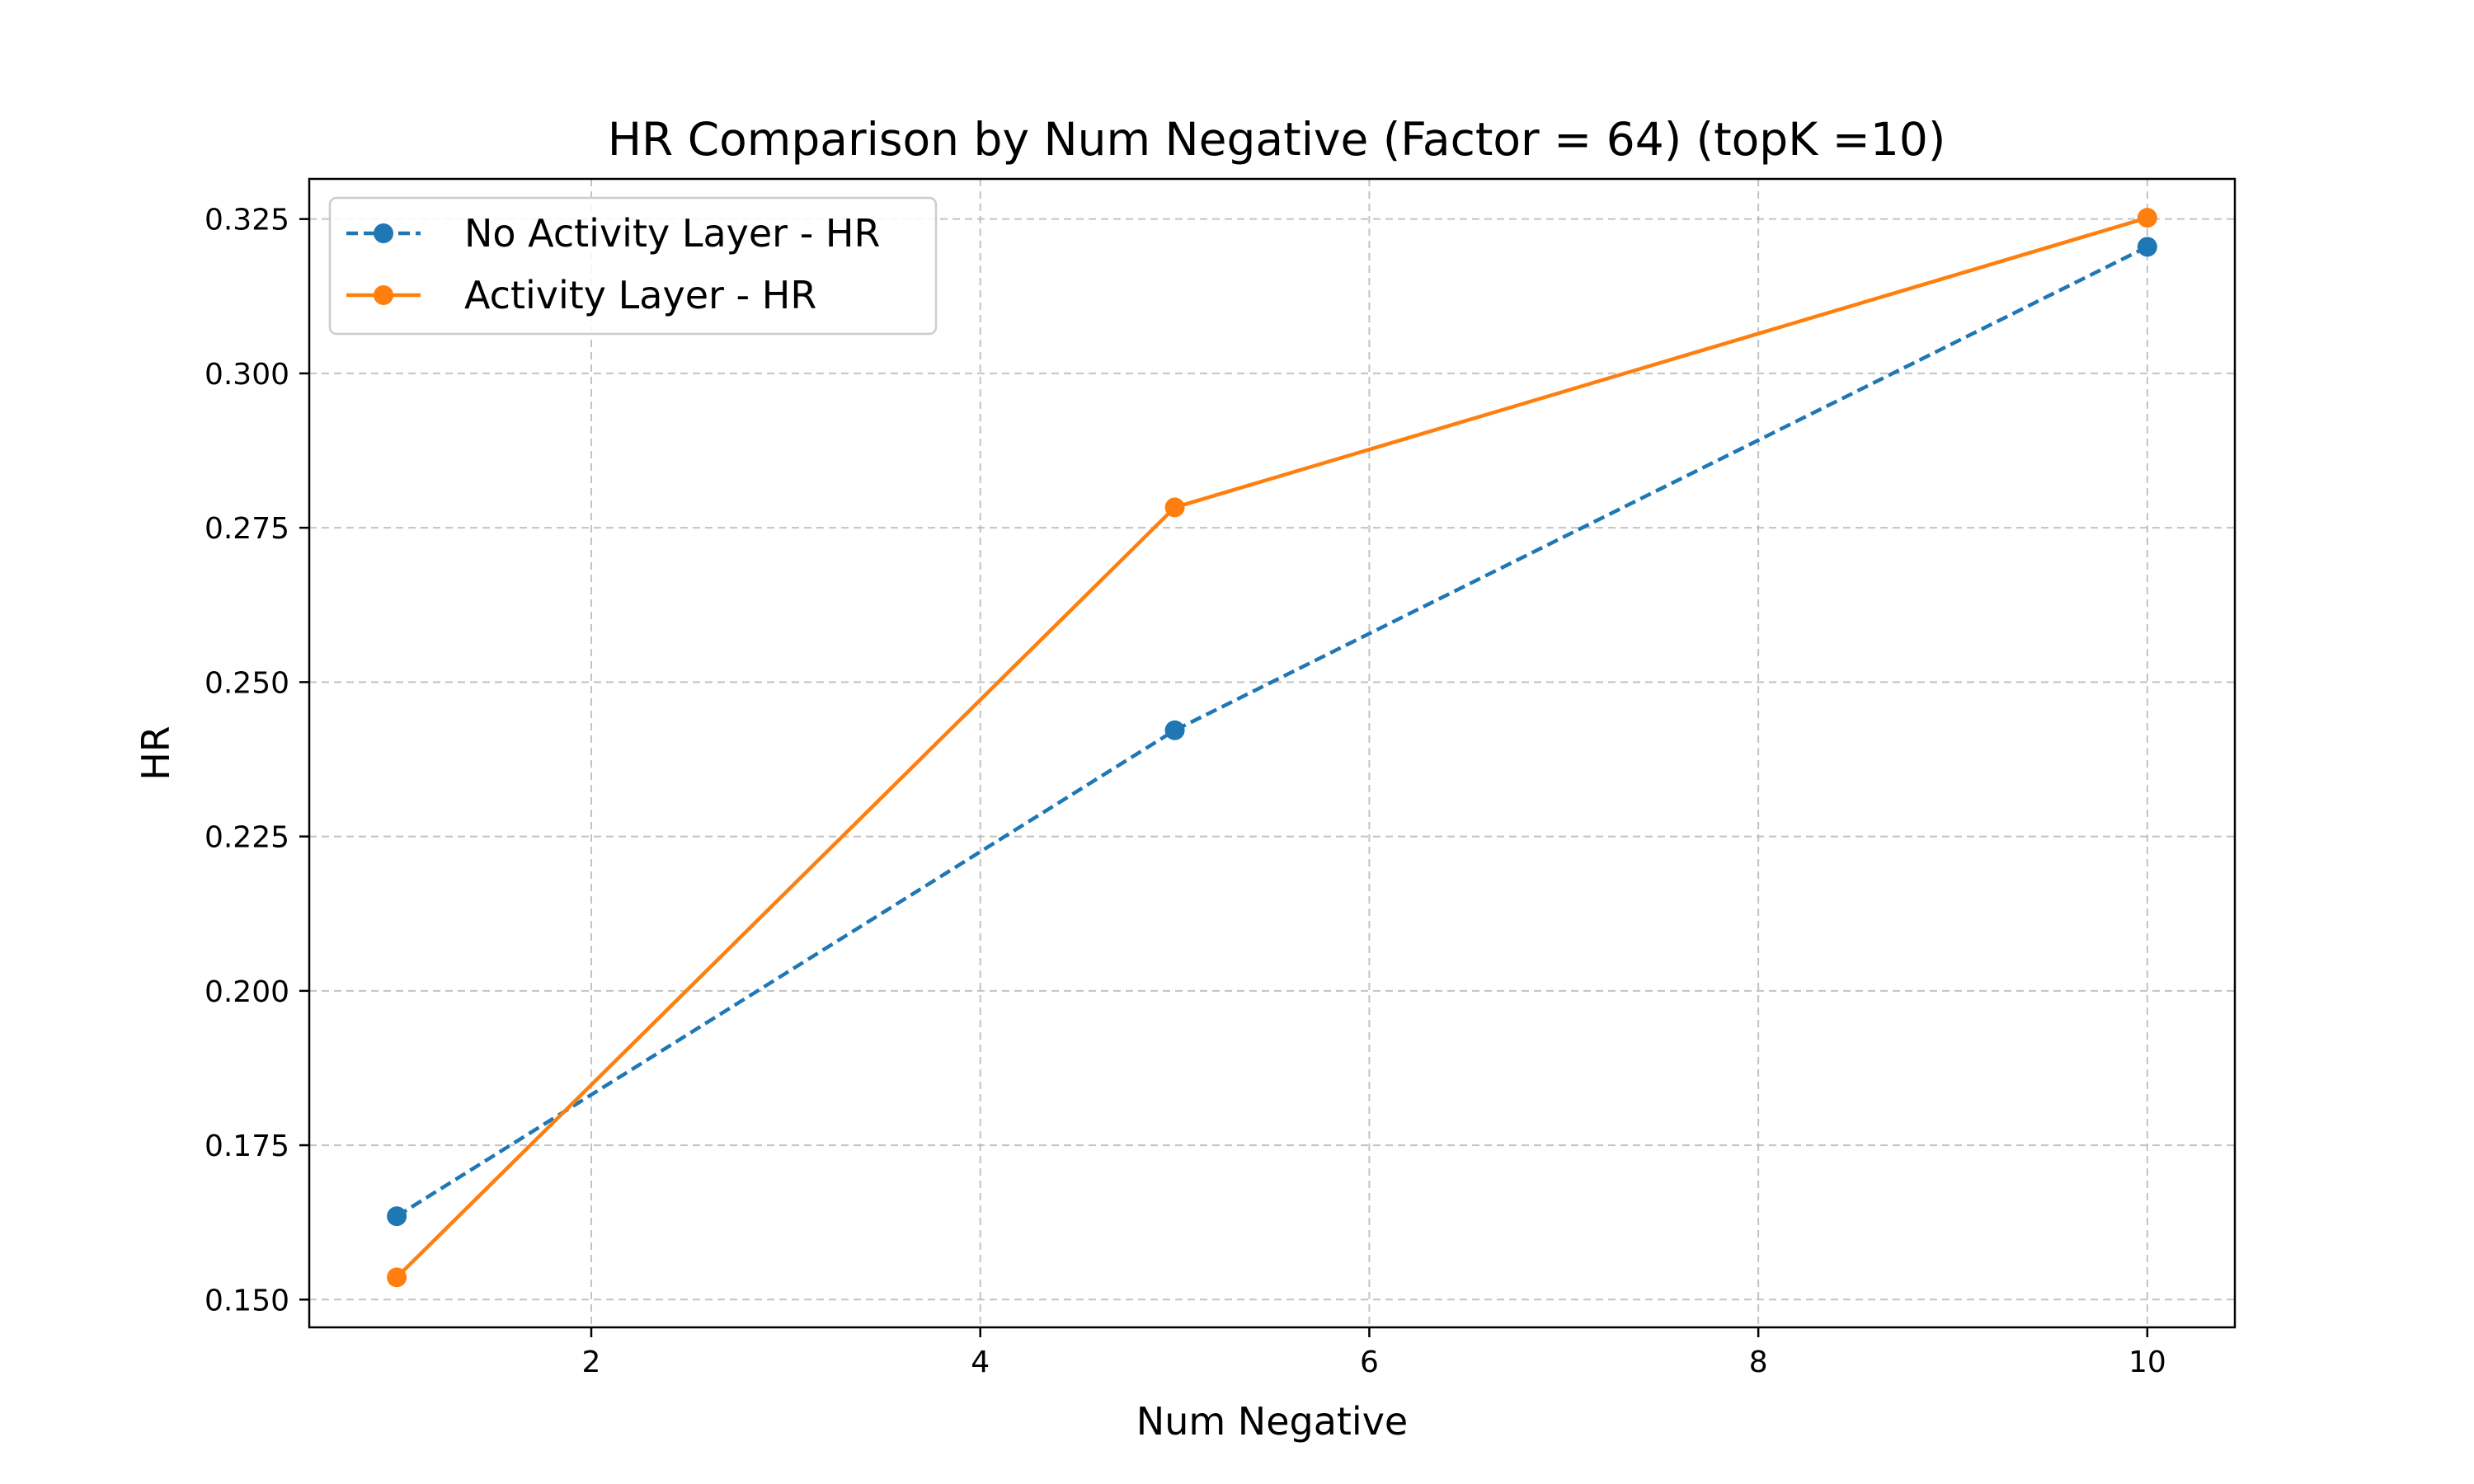 This screenshot has height=1484, width=2474. Describe the element at coordinates (640, 295) in the screenshot. I see `legend-label: Activity Layer - HR` at that location.